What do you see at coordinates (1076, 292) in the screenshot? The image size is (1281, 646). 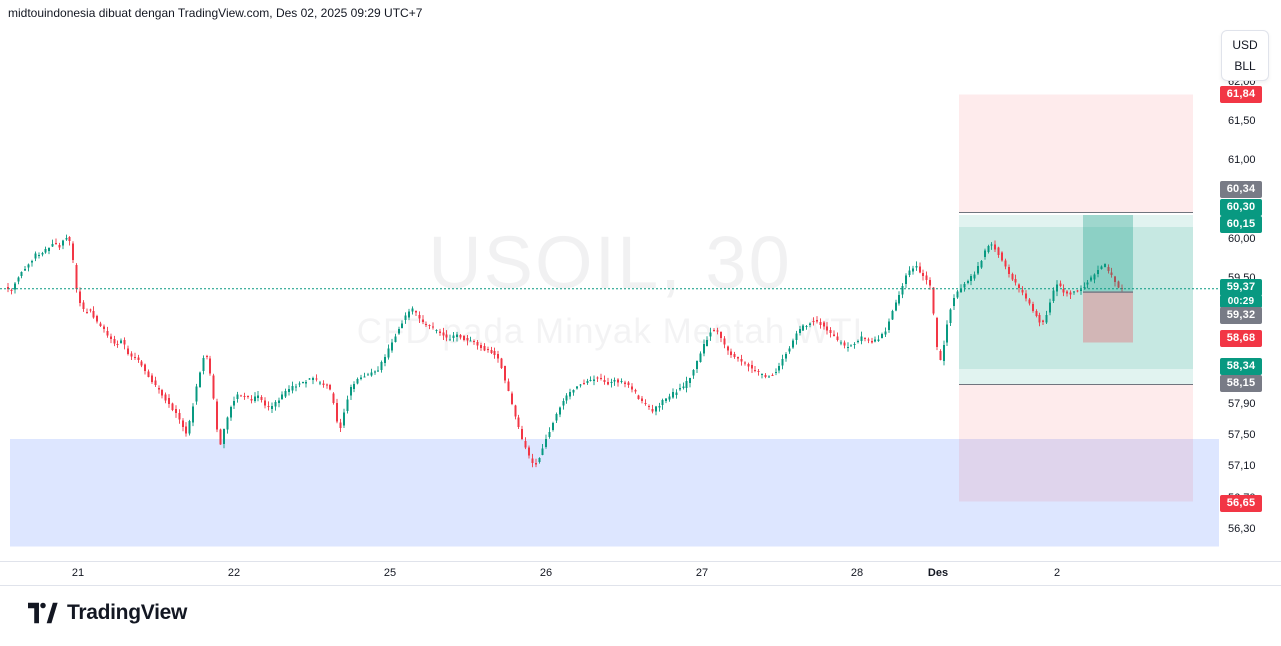 I see `teal-zone-outer` at bounding box center [1076, 292].